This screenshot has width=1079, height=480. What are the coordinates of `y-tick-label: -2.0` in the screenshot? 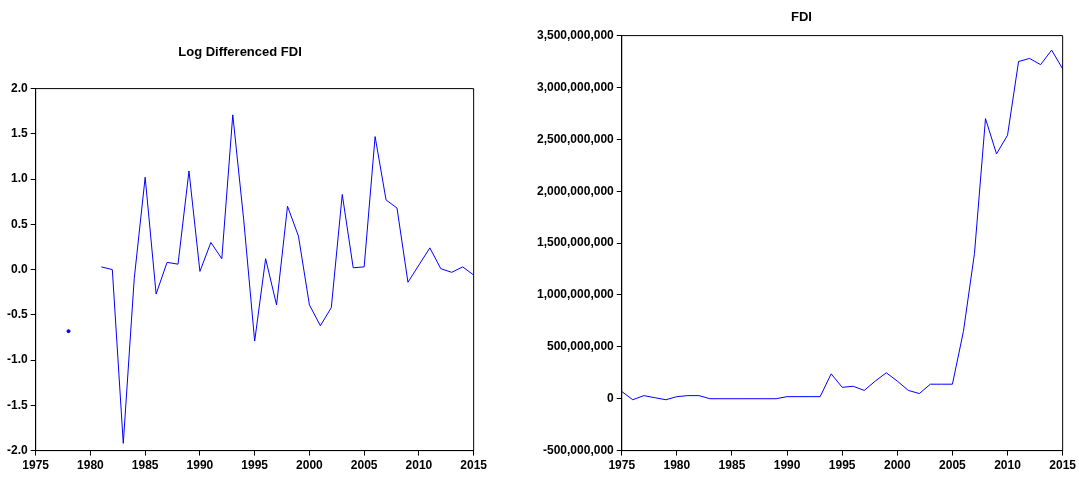 It's located at (17, 449).